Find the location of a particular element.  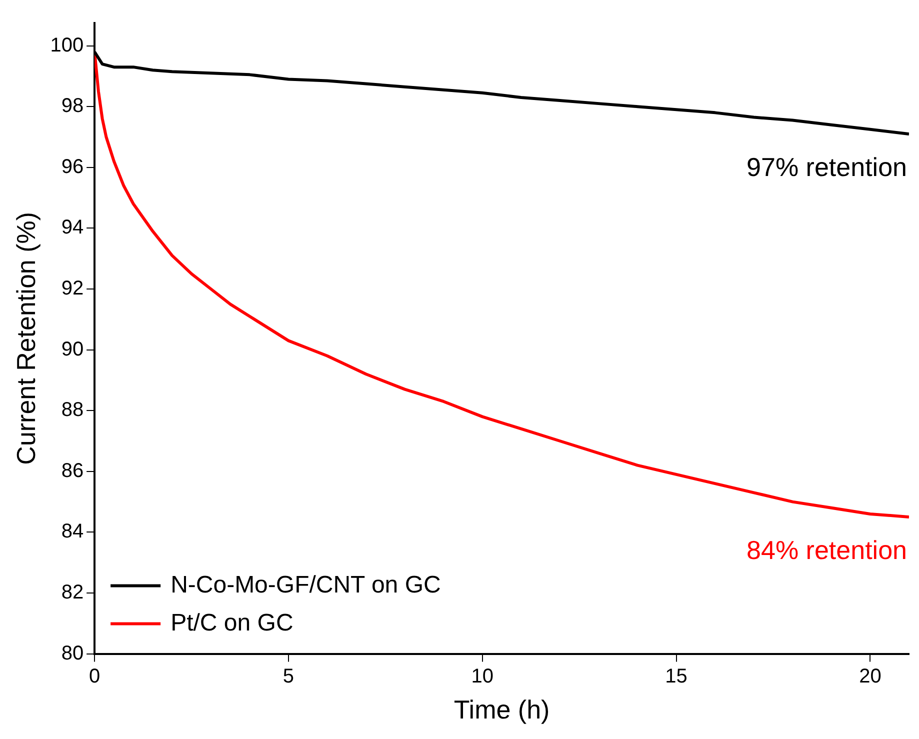

y-tick-label: 84 is located at coordinates (72, 531).